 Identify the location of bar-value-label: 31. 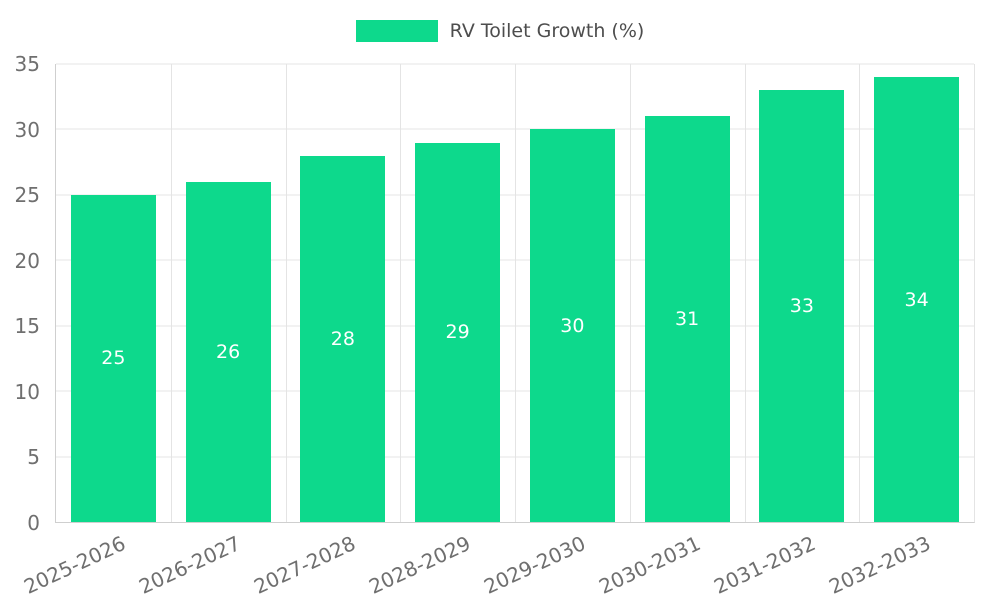
(687, 319).